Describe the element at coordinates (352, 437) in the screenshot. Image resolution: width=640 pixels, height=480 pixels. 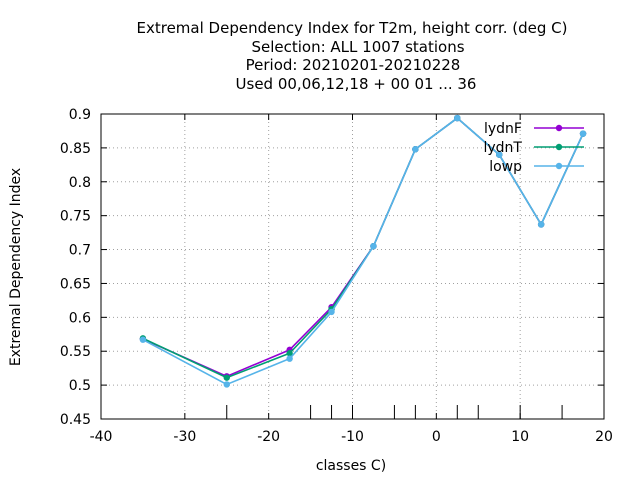
I see `x-tick-label: -10` at that location.